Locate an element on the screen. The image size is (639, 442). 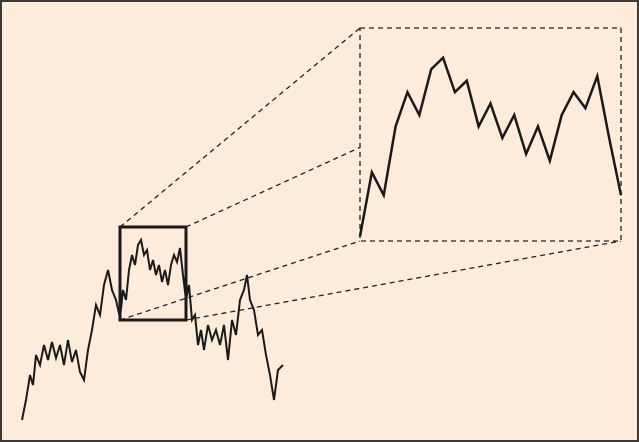
zoom-box is located at coordinates (153, 273).